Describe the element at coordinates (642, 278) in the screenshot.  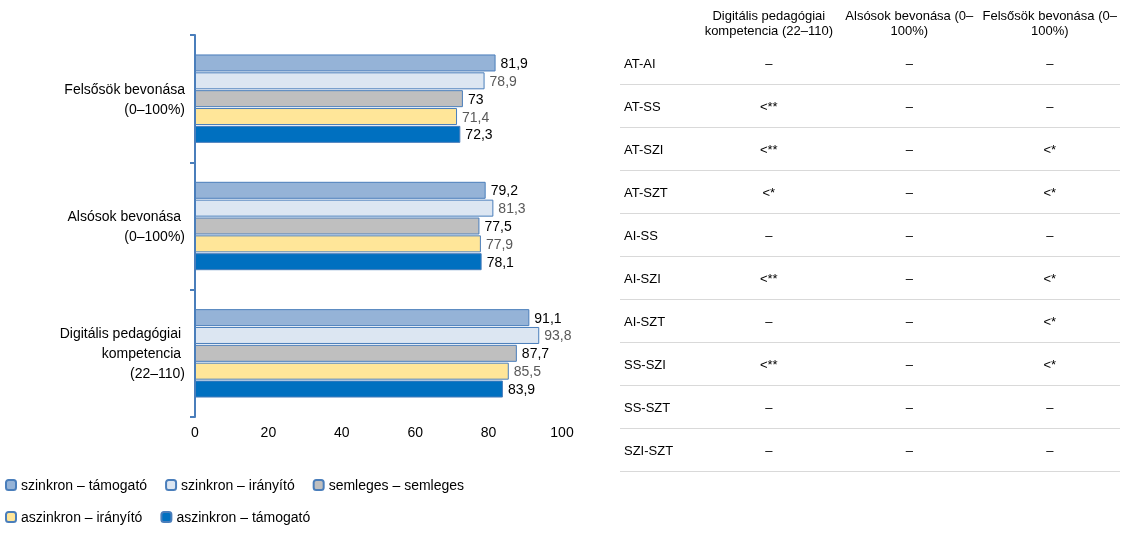
I see `category-label: AI-SZI` at that location.